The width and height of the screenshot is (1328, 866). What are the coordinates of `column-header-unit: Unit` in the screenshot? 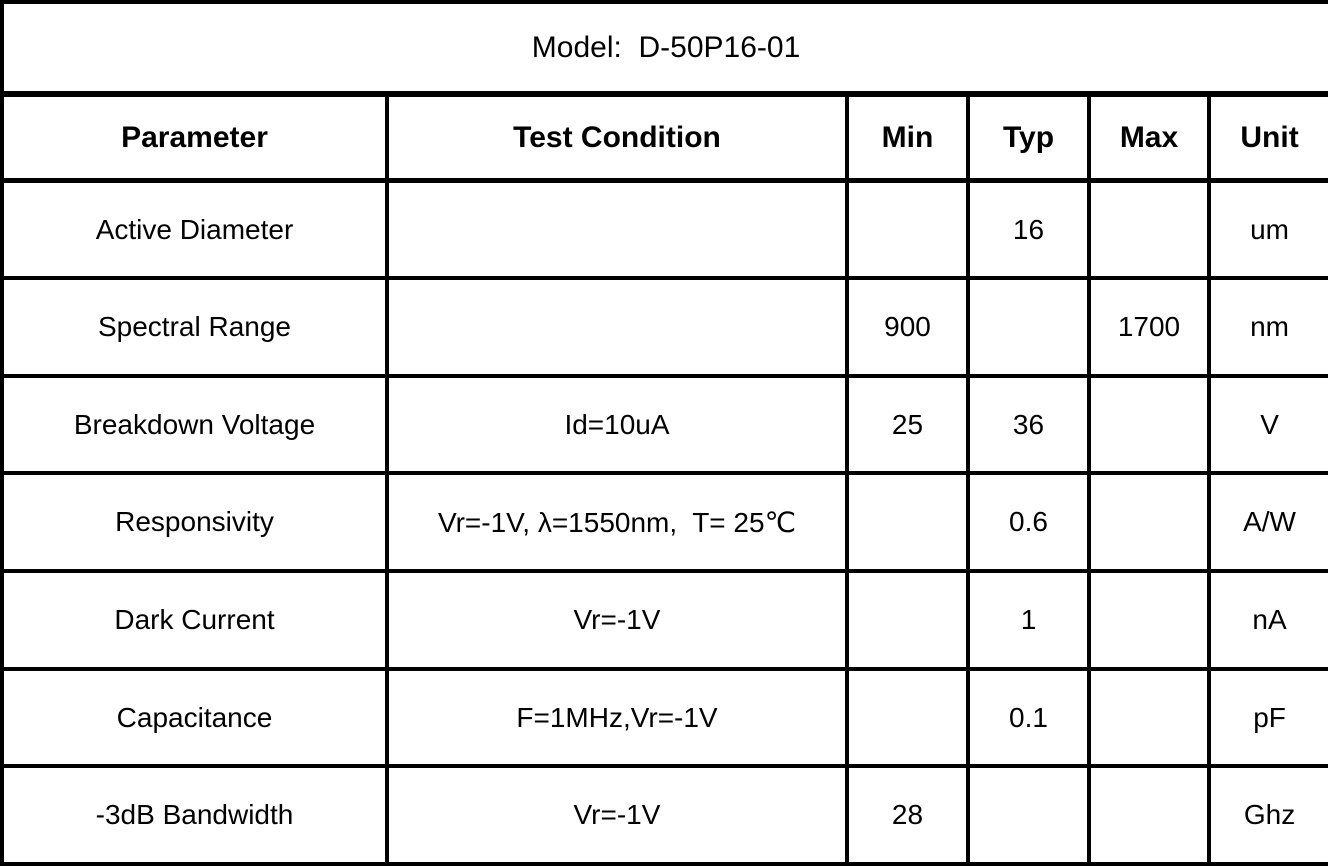 It's located at (1267, 137).